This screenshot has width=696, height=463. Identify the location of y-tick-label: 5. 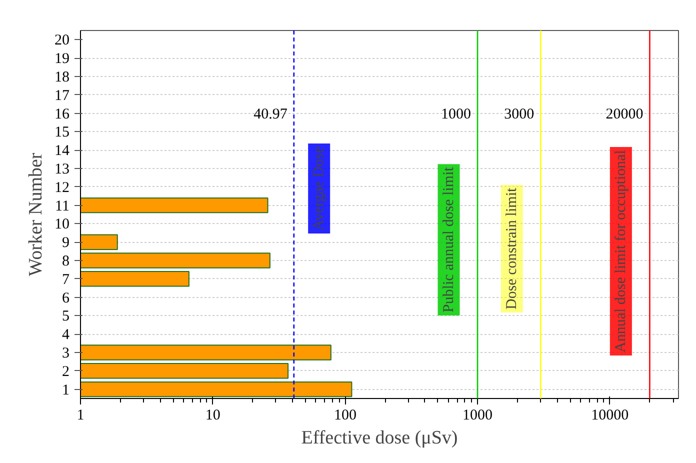
(66, 316).